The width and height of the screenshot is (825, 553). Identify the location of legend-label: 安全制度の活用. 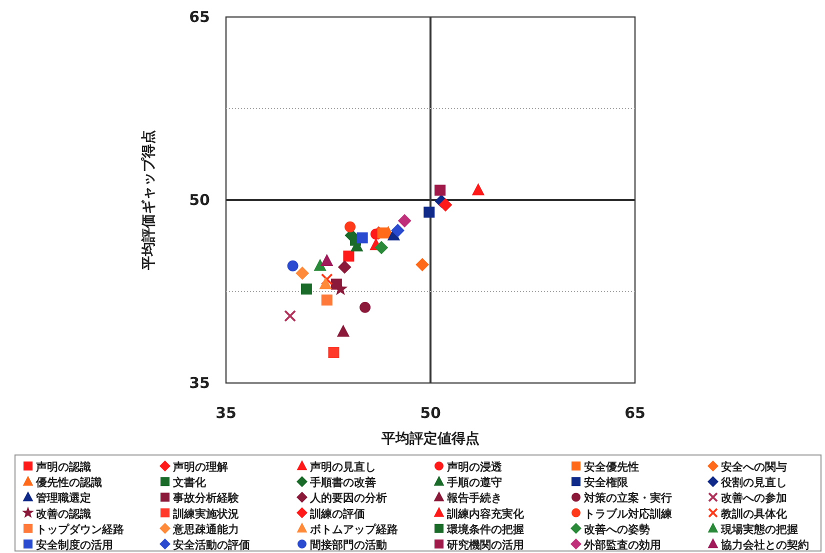
(74, 545).